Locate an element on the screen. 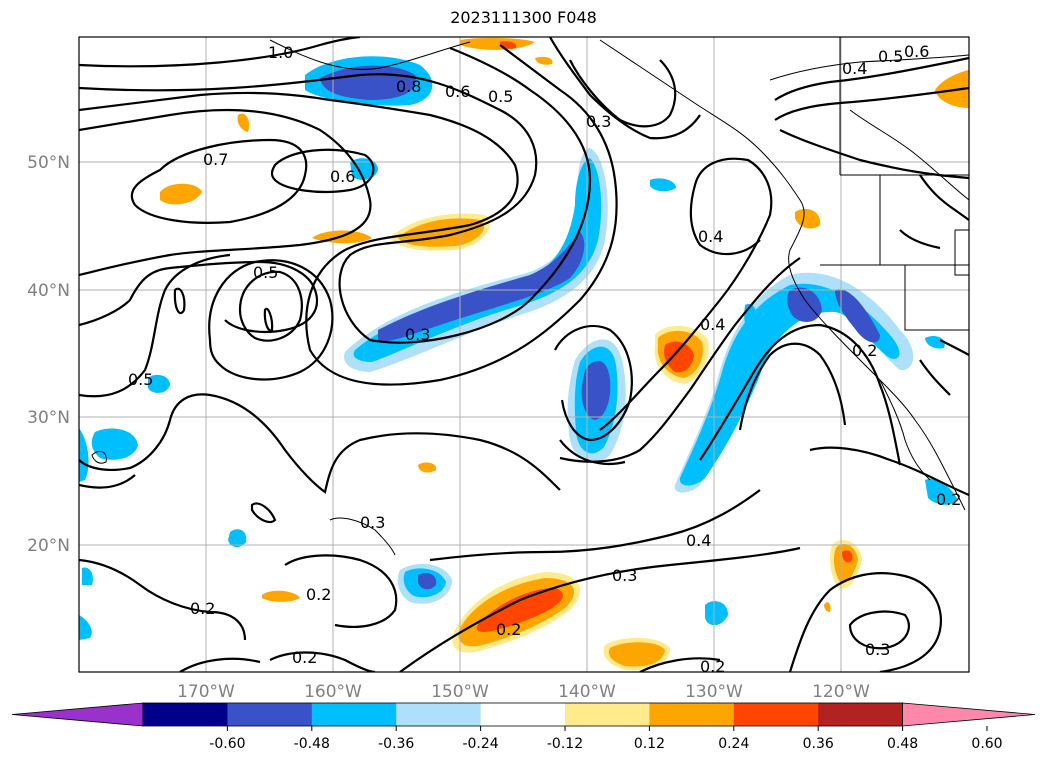 Image resolution: width=1047 pixels, height=765 pixels. contour-label: 0.8 is located at coordinates (408, 86).